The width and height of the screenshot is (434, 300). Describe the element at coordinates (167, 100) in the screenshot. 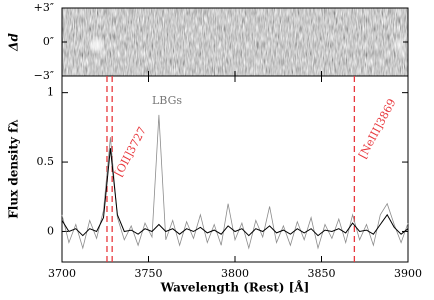

I see `annotation: LBGs` at that location.